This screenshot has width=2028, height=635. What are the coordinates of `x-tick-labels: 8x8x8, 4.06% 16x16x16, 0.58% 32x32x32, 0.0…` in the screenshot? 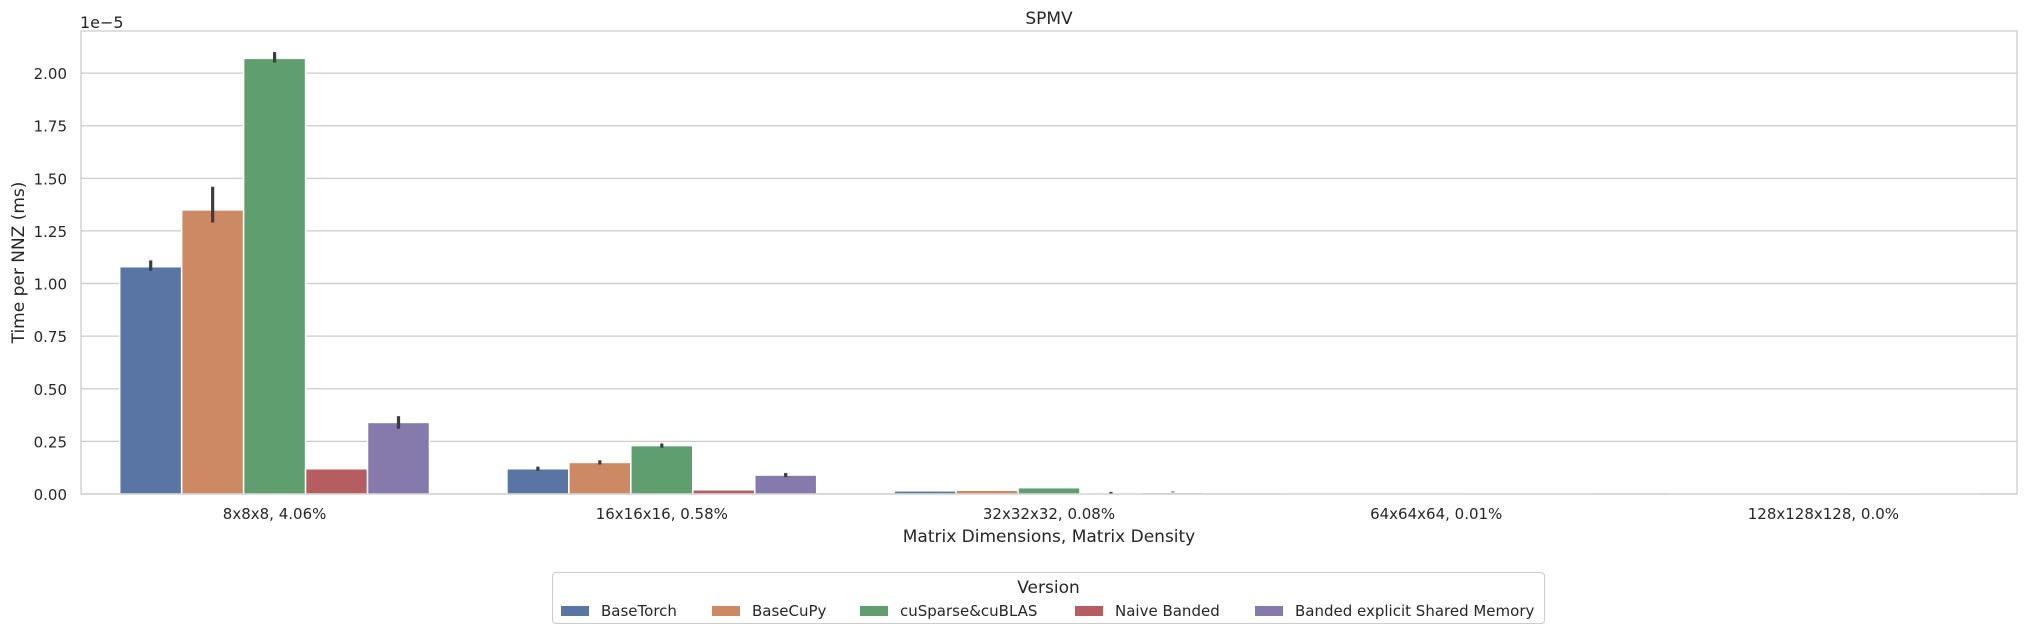 It's located at (1061, 514).